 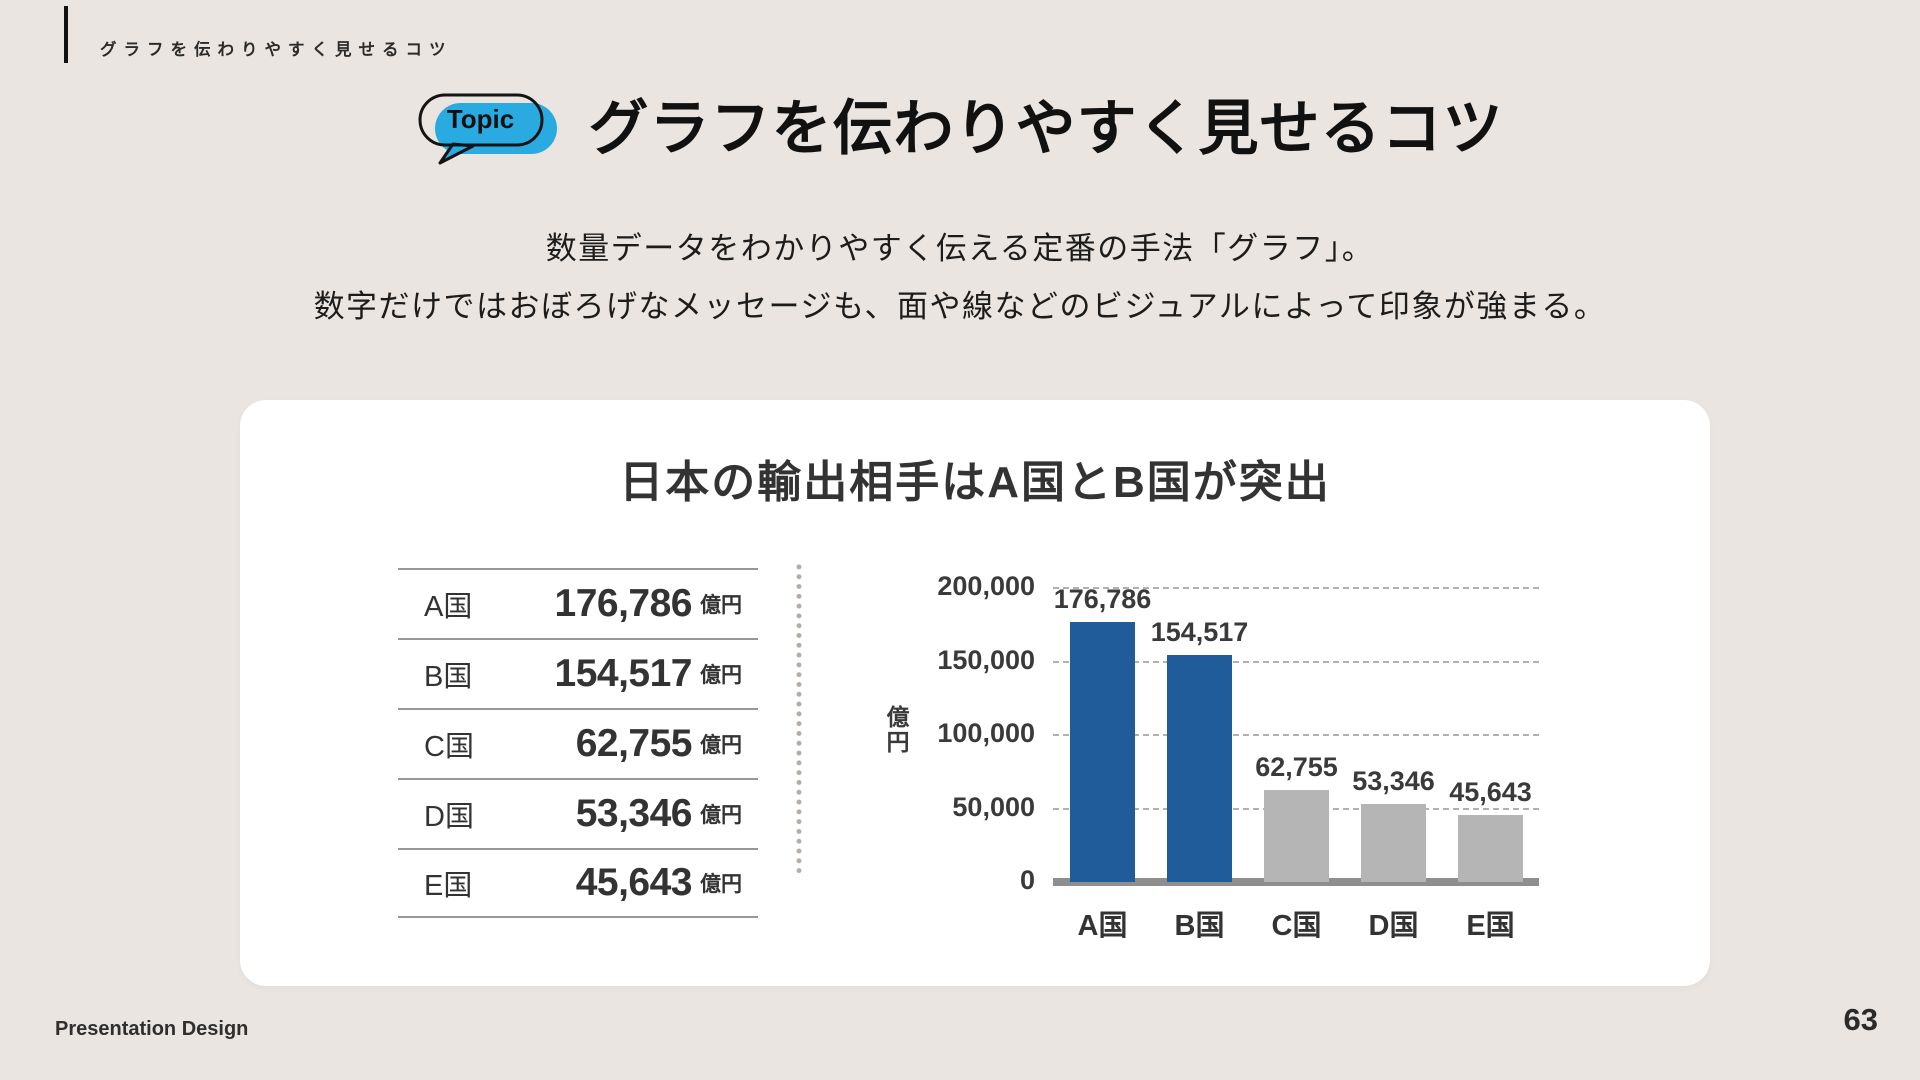 I want to click on bar-E国, so click(x=1490, y=848).